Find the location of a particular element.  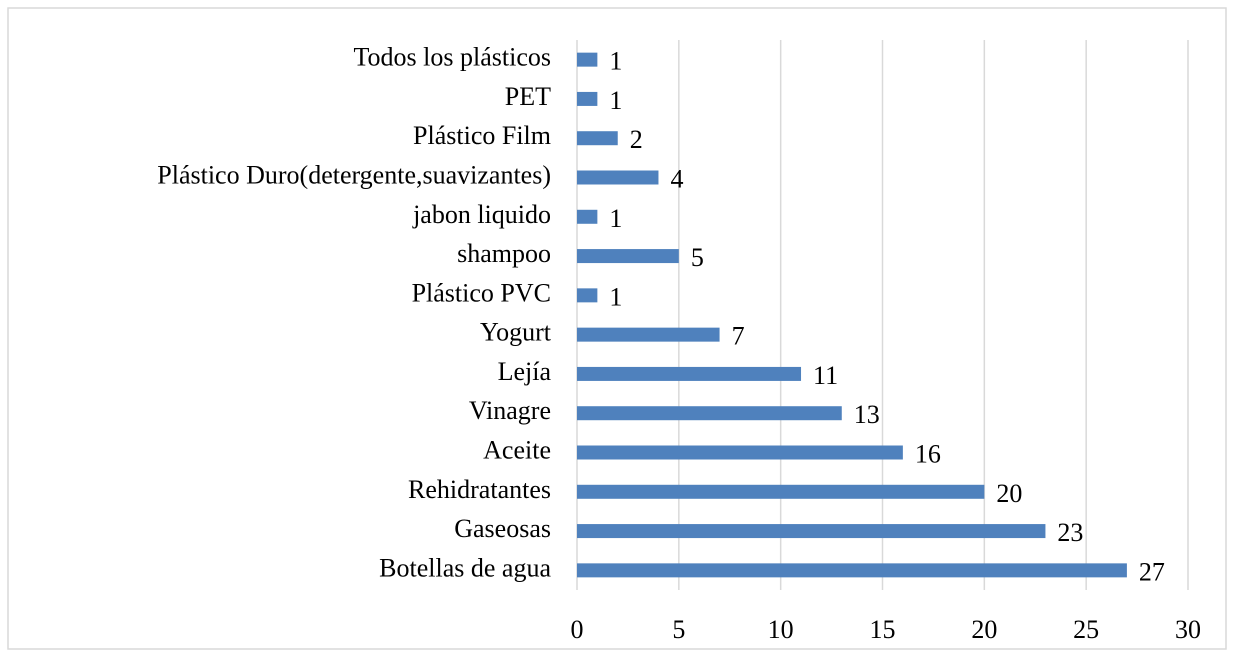

data-label: 5 is located at coordinates (697, 257).